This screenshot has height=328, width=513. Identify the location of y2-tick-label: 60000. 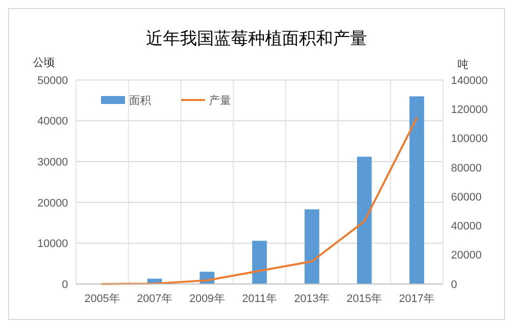
(466, 197).